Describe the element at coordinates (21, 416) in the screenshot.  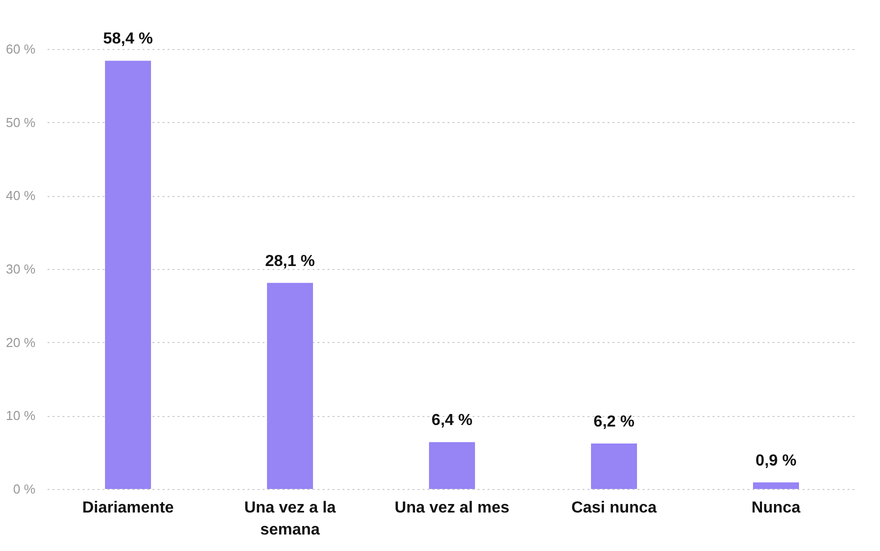
I see `y-tick-label: 10 %` at that location.